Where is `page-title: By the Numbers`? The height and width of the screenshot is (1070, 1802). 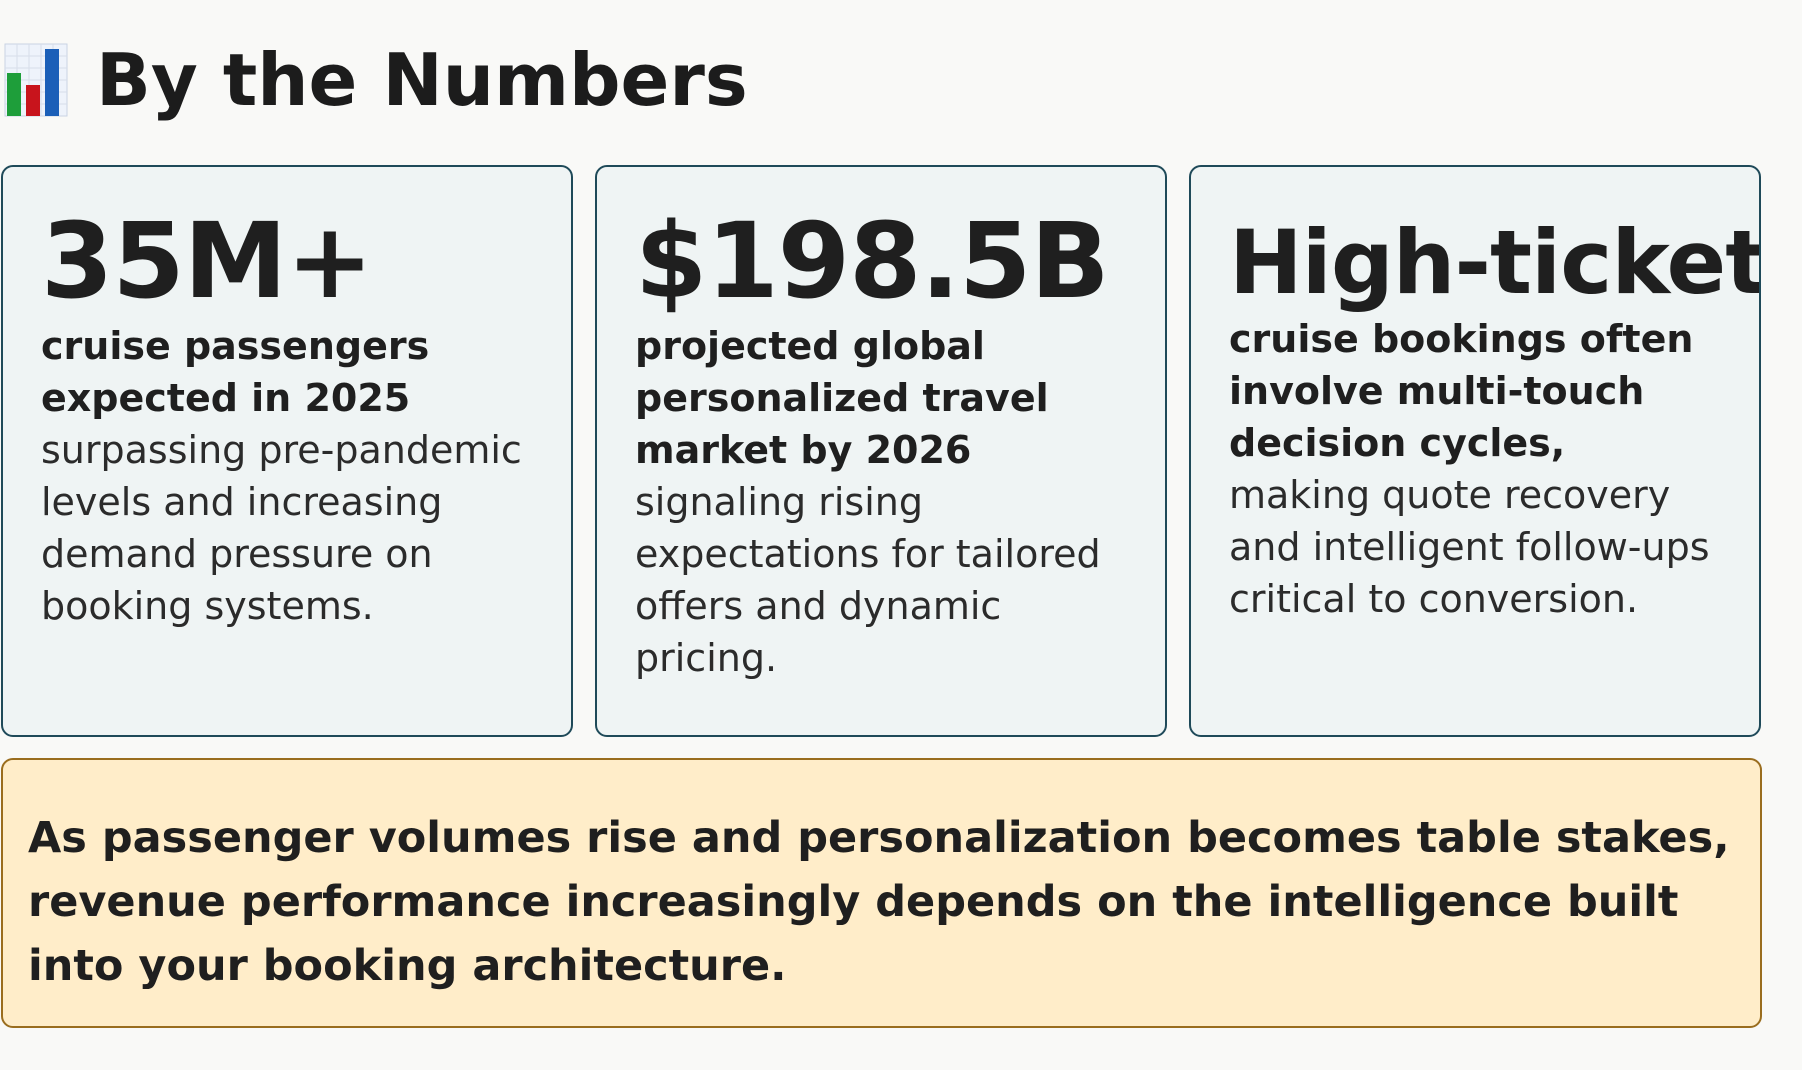
page-title: By the Numbers is located at coordinates (422, 80).